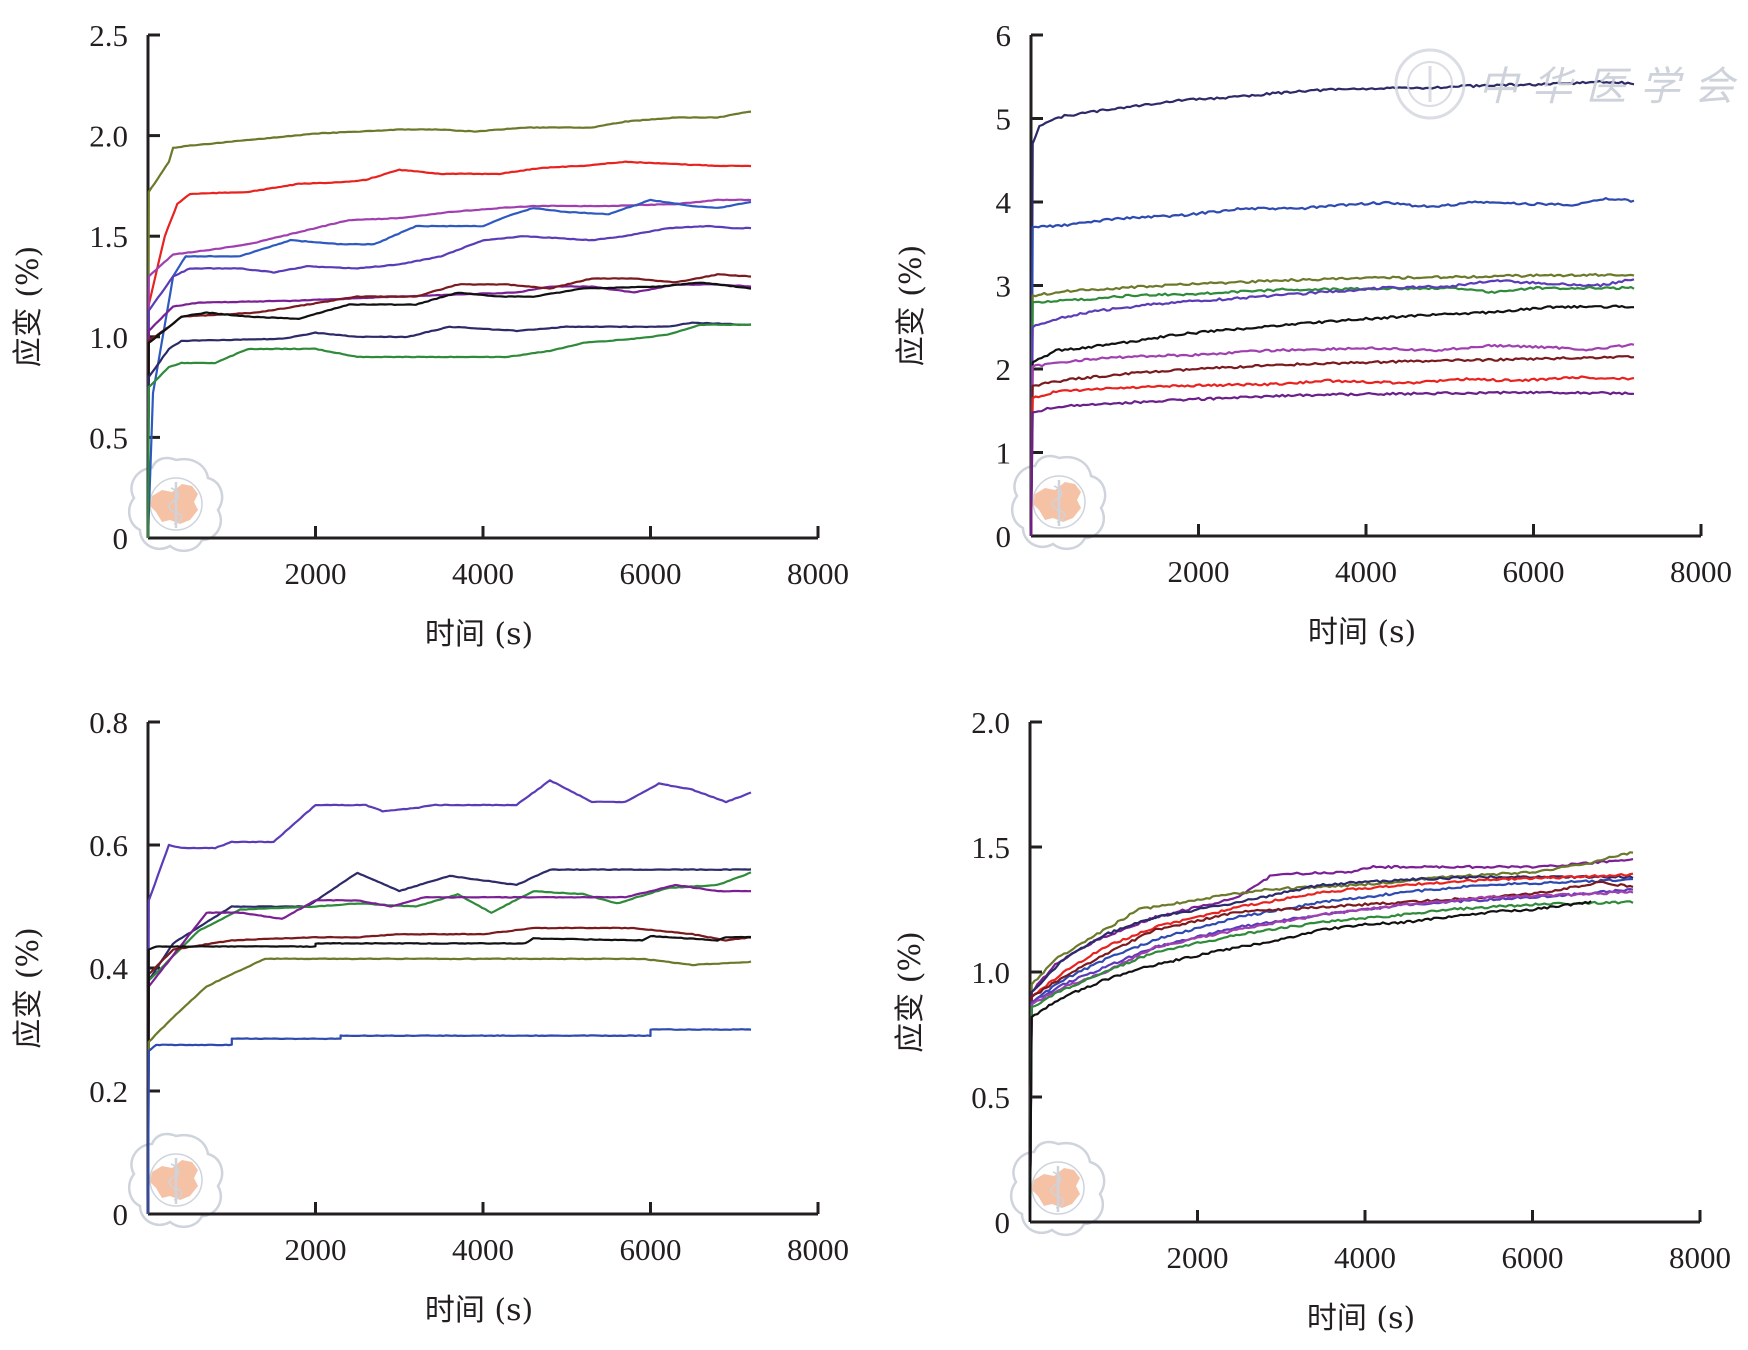 The width and height of the screenshot is (1748, 1350). Describe the element at coordinates (1004, 35) in the screenshot. I see `y-tick-label: 6` at that location.